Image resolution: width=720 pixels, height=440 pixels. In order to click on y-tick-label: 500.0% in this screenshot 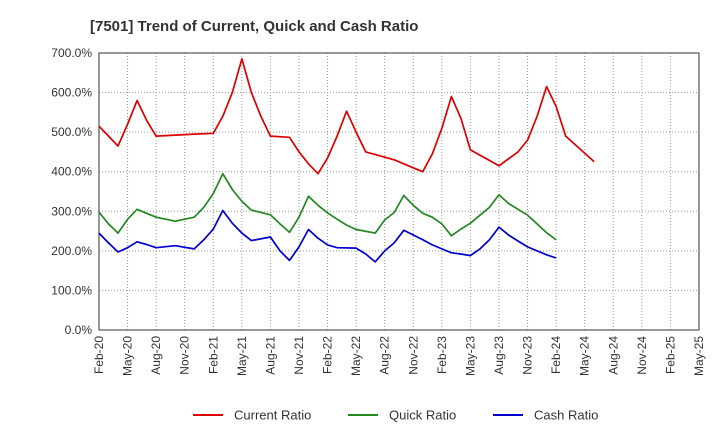, I will do `click(71, 132)`.